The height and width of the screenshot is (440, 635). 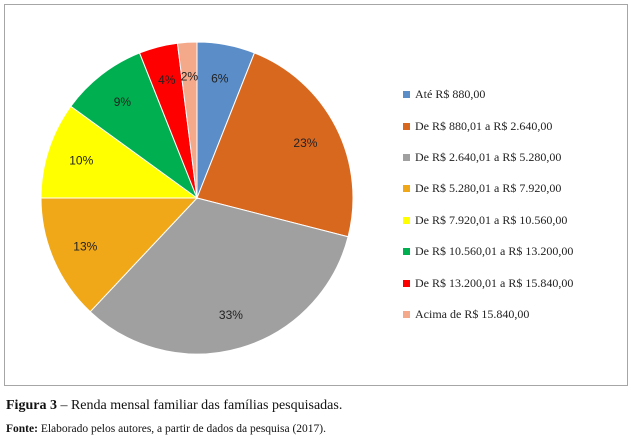 I want to click on slice-label: 33%, so click(x=231, y=315).